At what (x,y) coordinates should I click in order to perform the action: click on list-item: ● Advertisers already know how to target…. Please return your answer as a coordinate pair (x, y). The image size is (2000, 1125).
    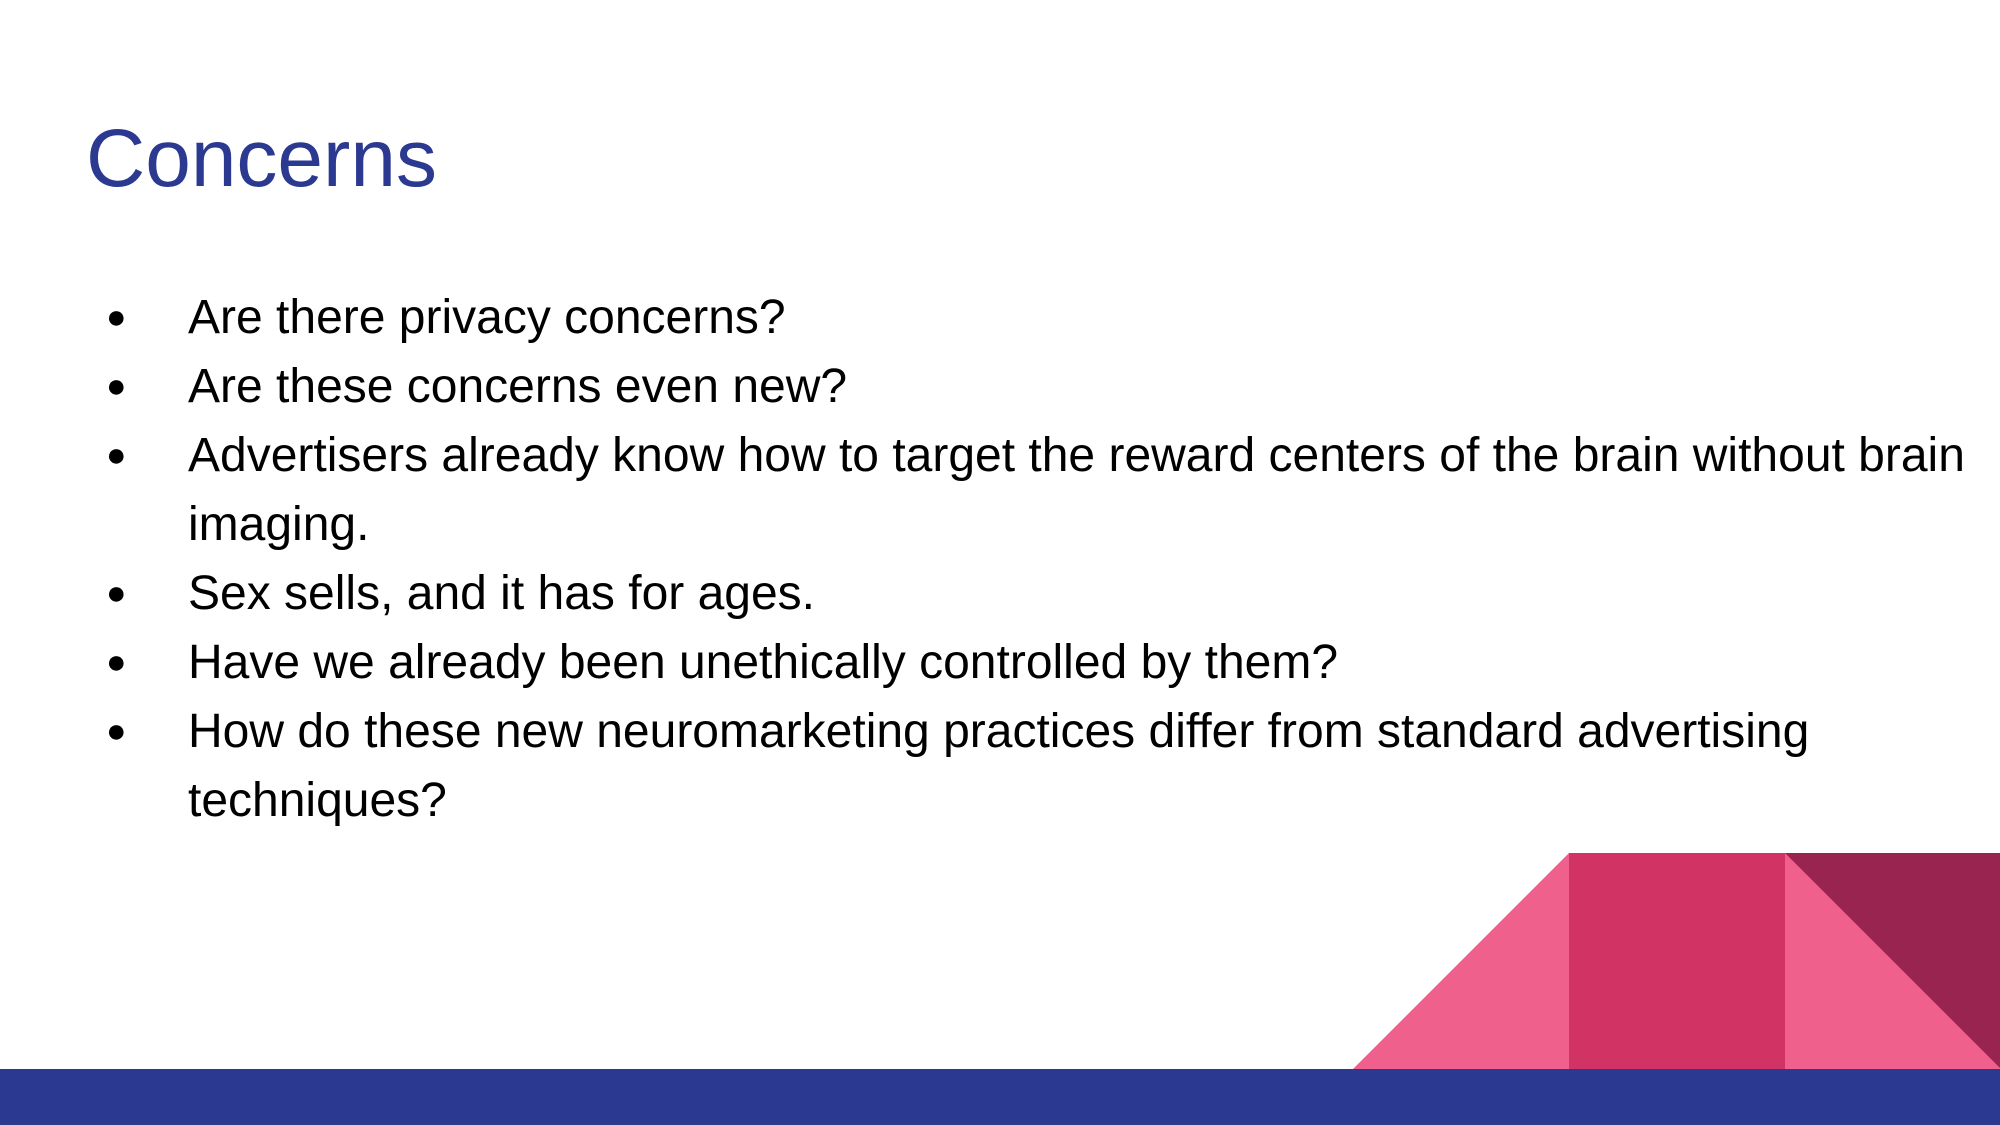
    Looking at the image, I should click on (1036, 490).